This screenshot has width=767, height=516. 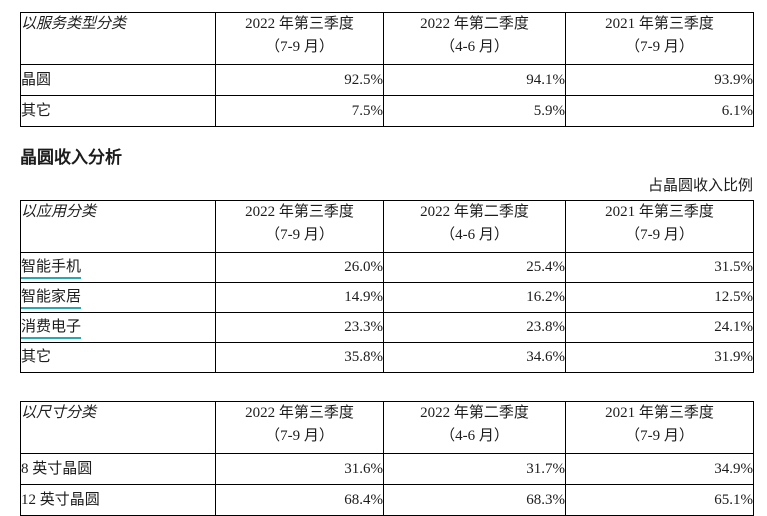 I want to click on value-cell: 31.9%, so click(x=659, y=357).